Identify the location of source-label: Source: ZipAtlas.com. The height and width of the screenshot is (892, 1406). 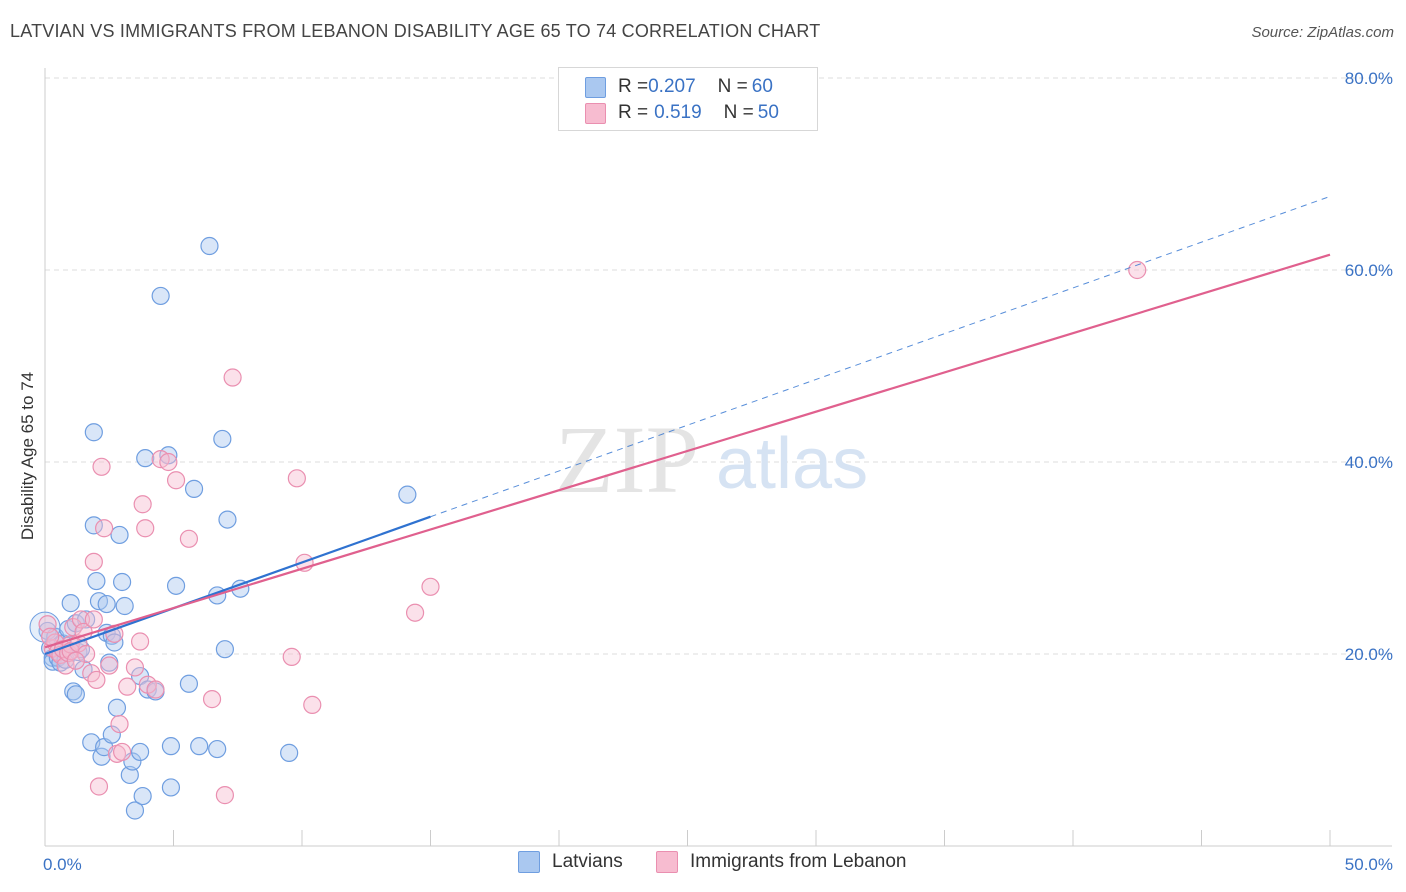
(1322, 32).